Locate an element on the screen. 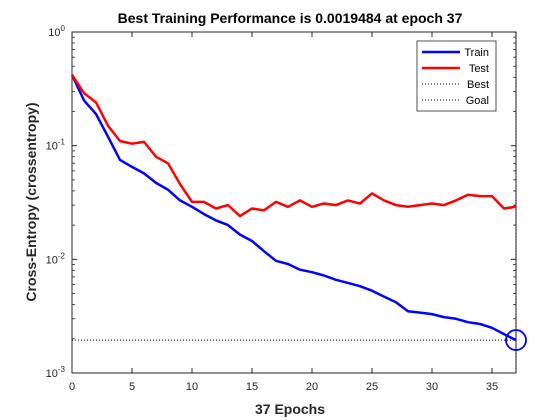 The image size is (560, 420). x-axis-title: 37 Epochs is located at coordinates (290, 409).